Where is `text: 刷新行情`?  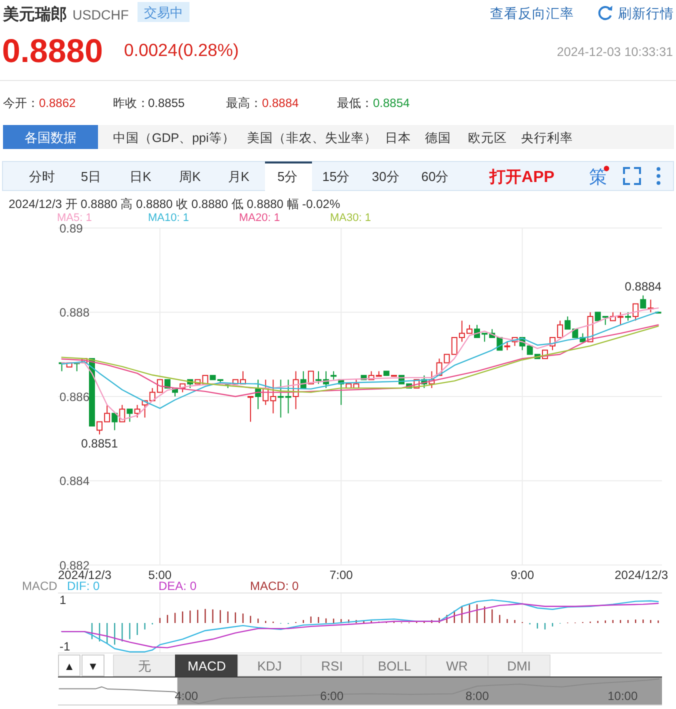 text: 刷新行情 is located at coordinates (646, 13).